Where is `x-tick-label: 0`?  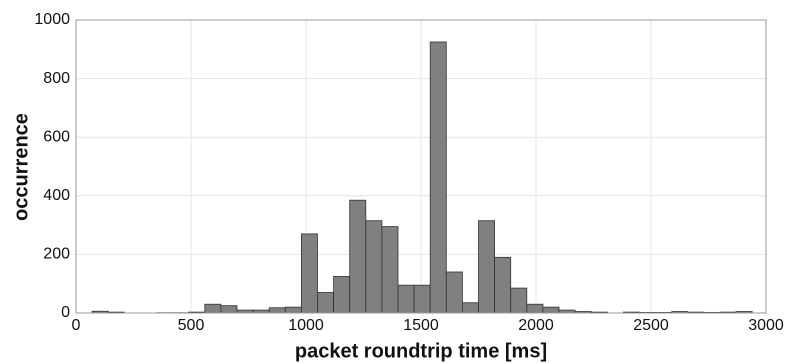 x-tick-label: 0 is located at coordinates (76, 325).